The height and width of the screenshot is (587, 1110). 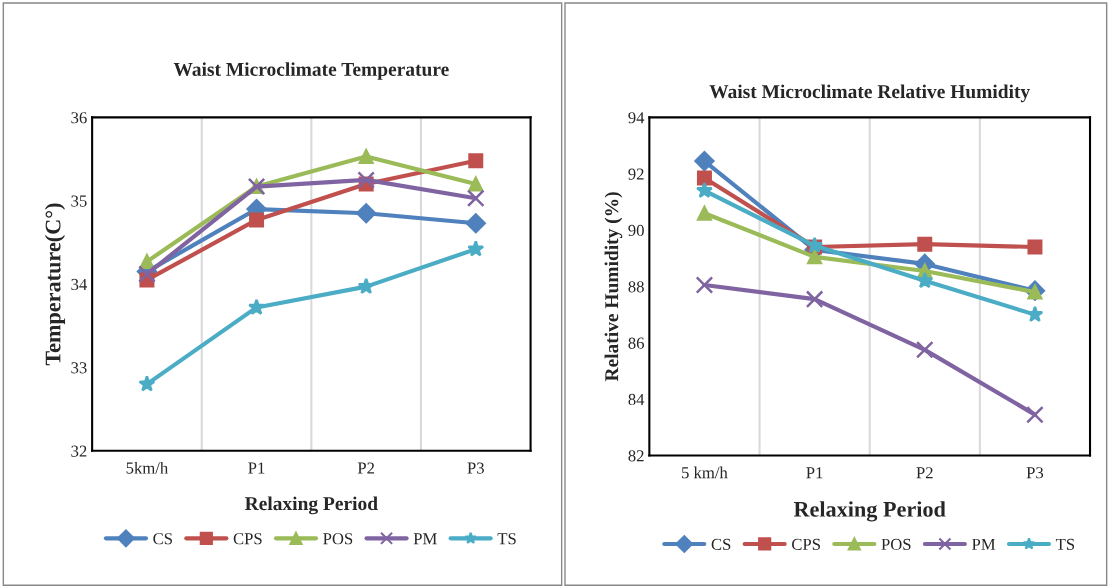 I want to click on y-tick-label: 34, so click(x=79, y=284).